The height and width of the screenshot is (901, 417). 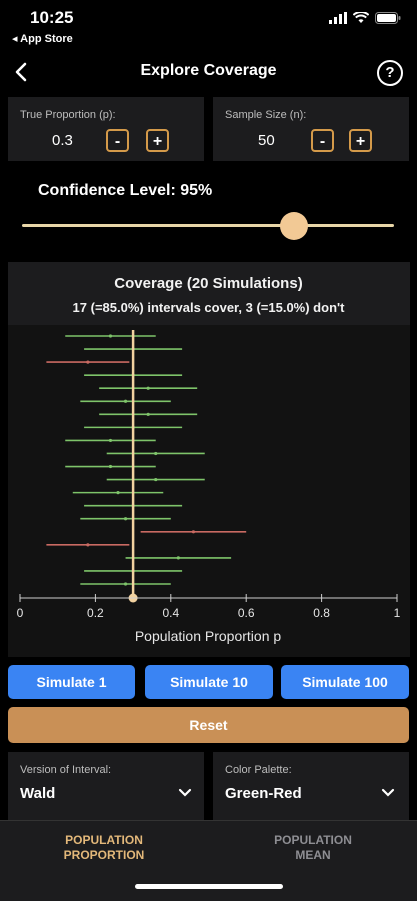 What do you see at coordinates (117, 140) in the screenshot?
I see `true-proportion-minus-button: -` at bounding box center [117, 140].